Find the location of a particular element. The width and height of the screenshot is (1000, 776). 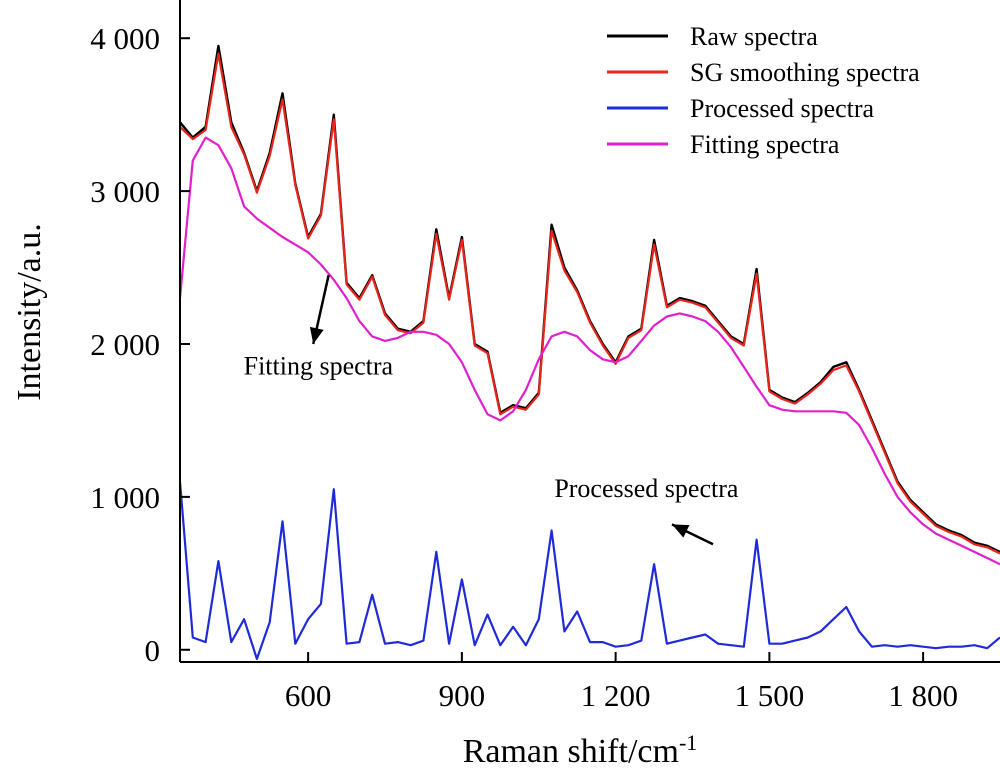

legend-label-processed-spectra: Processed spectra is located at coordinates (782, 108).